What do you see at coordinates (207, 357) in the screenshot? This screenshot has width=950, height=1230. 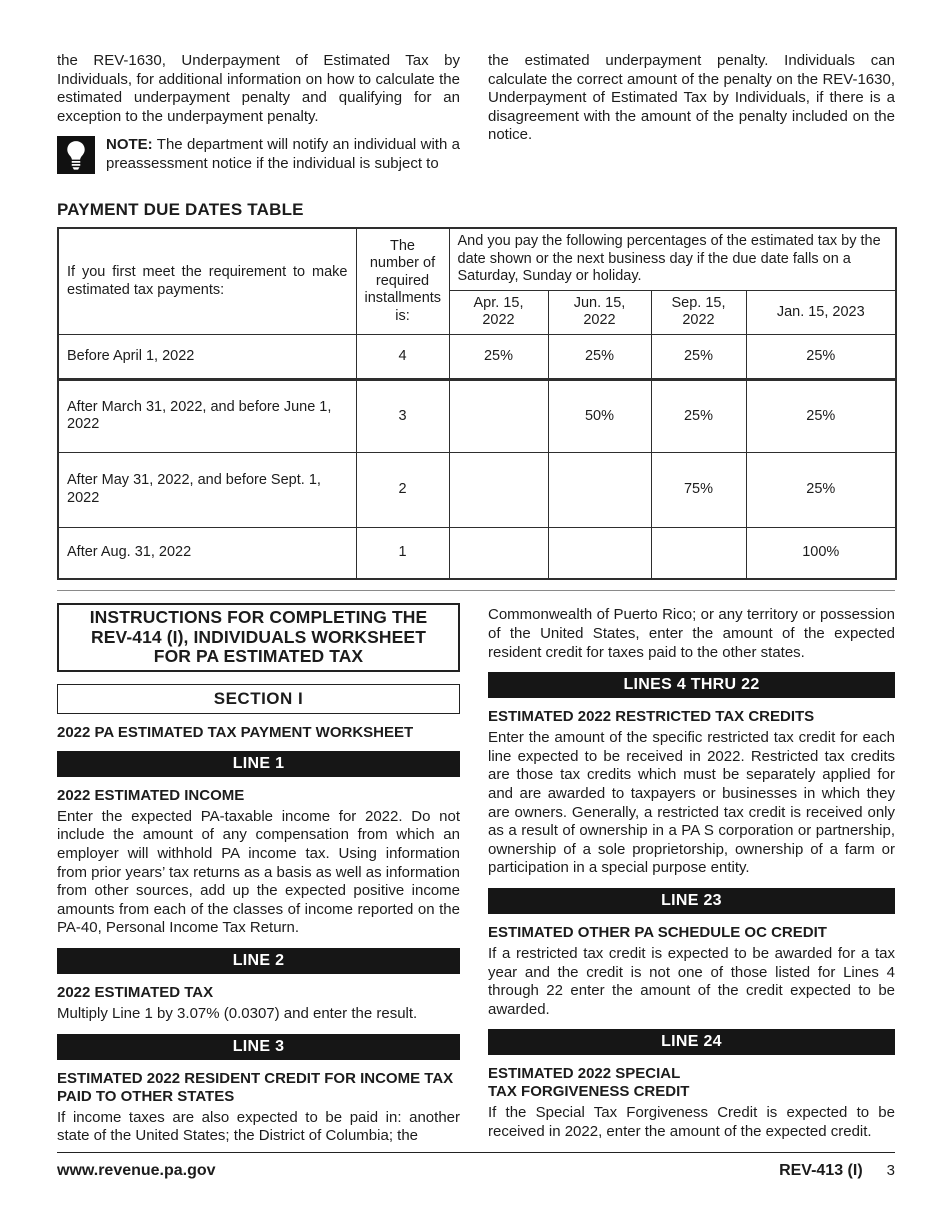 I see `row-label: Before April 1, 2022` at bounding box center [207, 357].